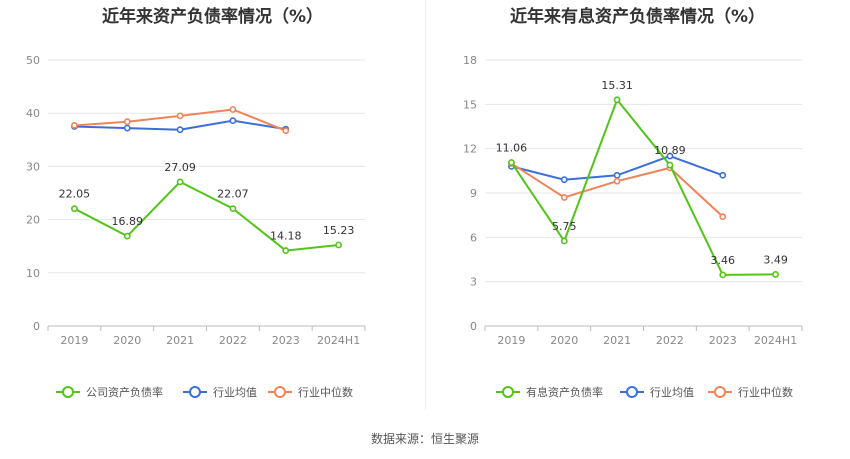  What do you see at coordinates (617, 85) in the screenshot?
I see `data-label: 15.31` at bounding box center [617, 85].